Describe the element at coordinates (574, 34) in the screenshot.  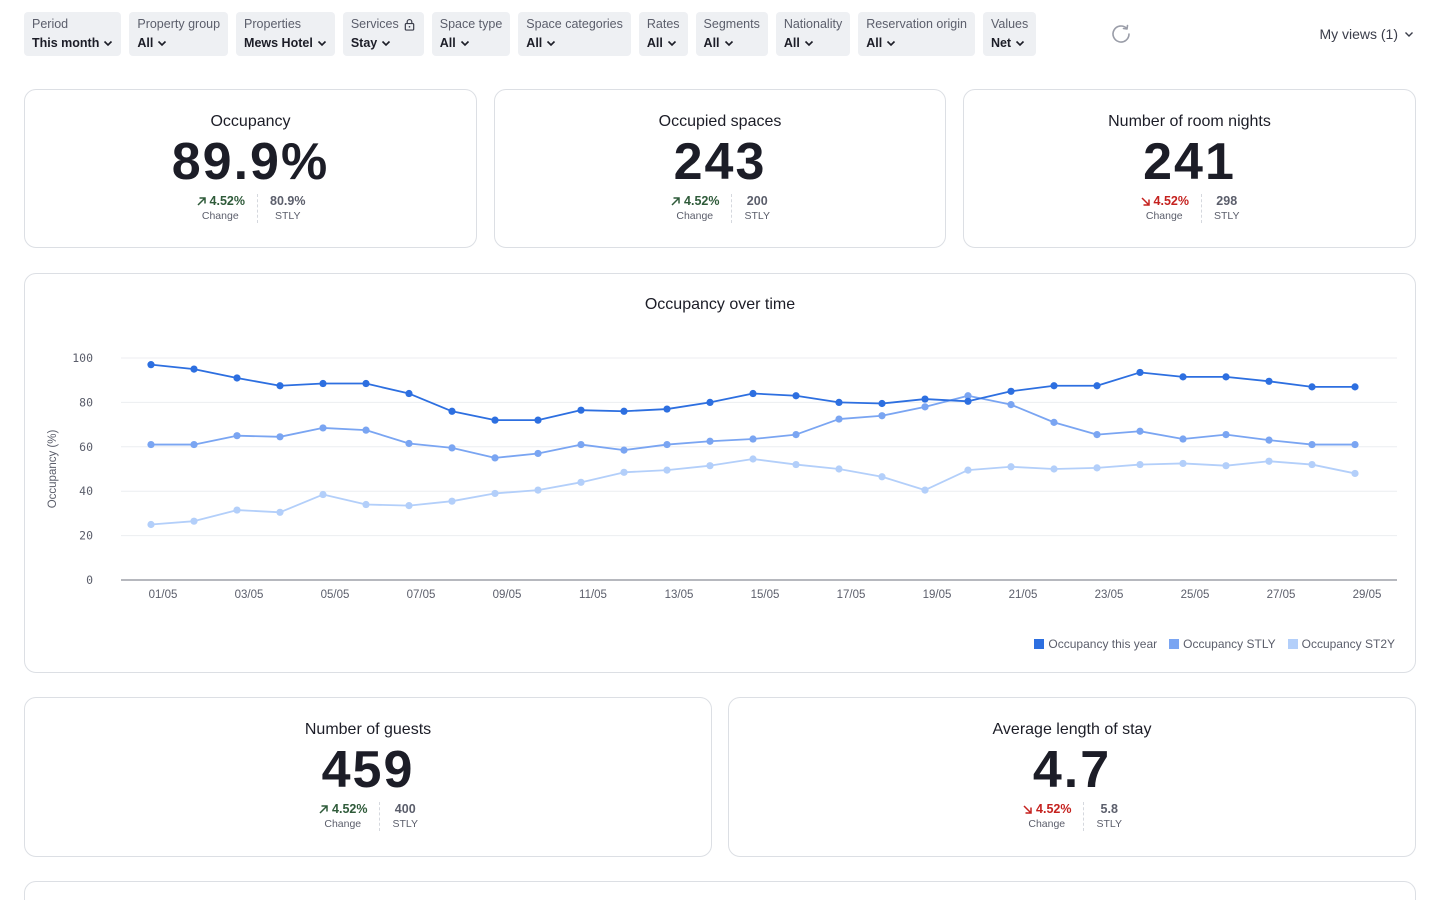
I see `filter-space-categories: Space categories All` at that location.